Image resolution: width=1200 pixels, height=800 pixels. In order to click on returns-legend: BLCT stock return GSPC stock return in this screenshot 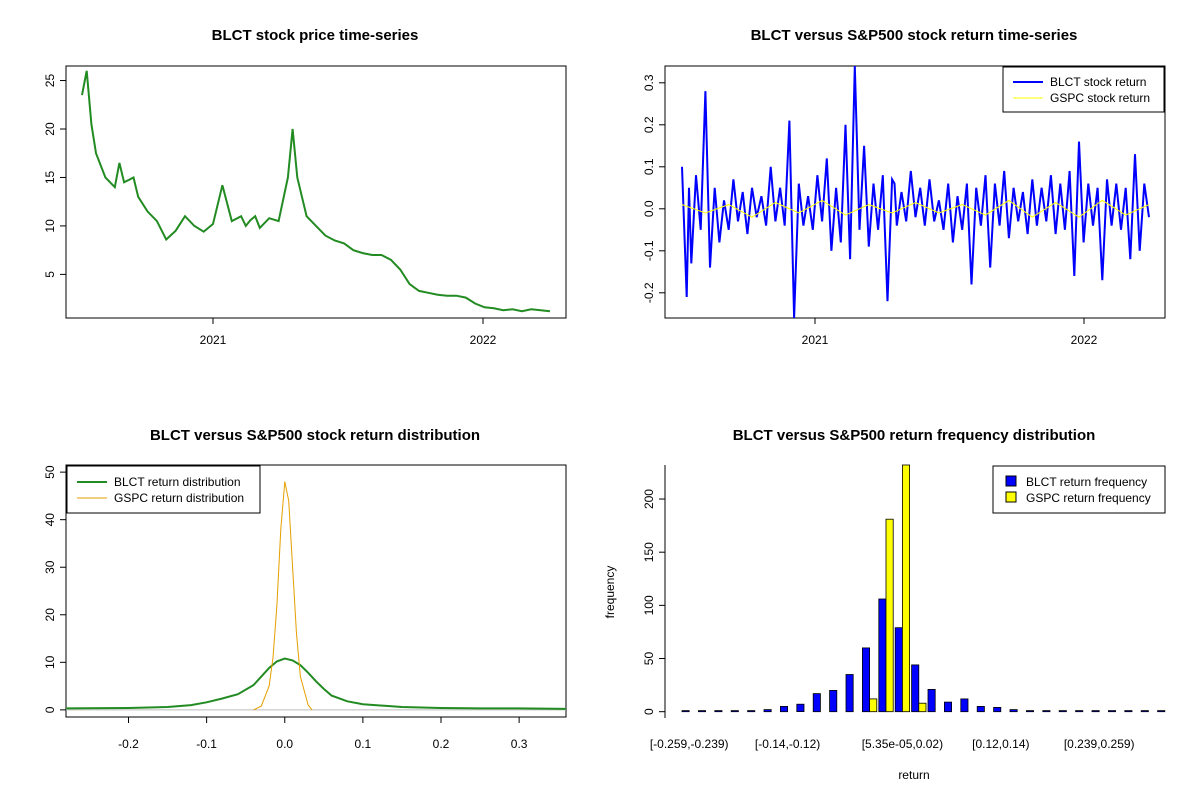, I will do `click(1083, 89)`.